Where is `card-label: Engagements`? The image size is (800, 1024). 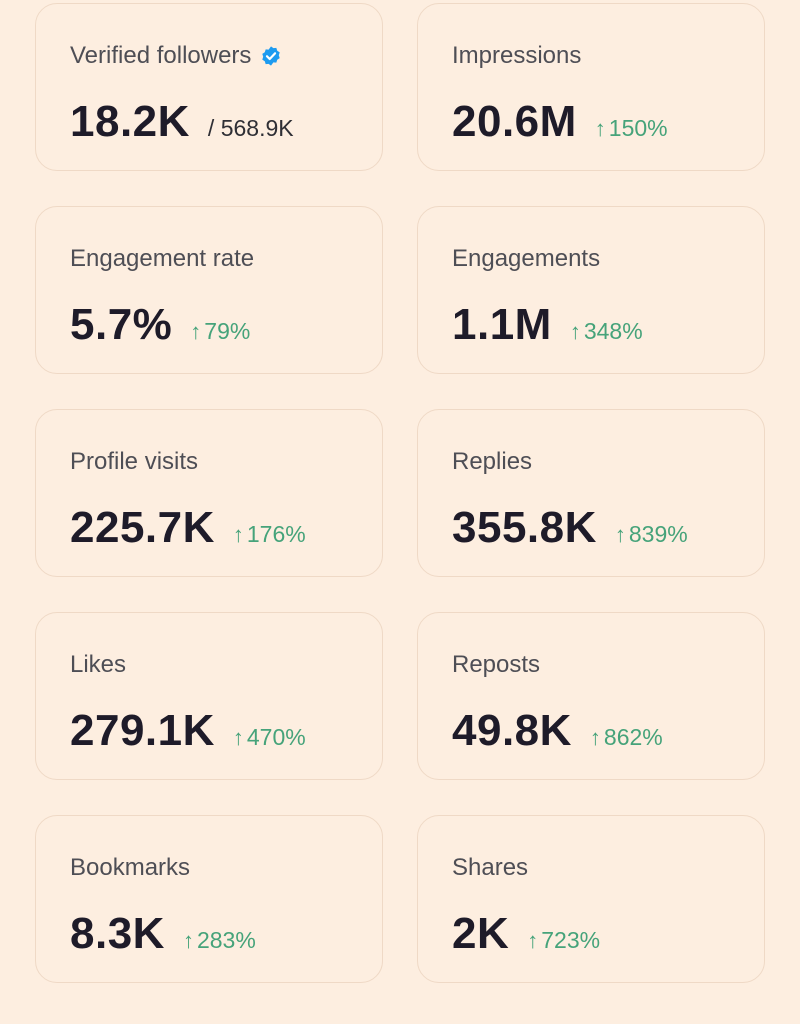
card-label: Engagements is located at coordinates (526, 258).